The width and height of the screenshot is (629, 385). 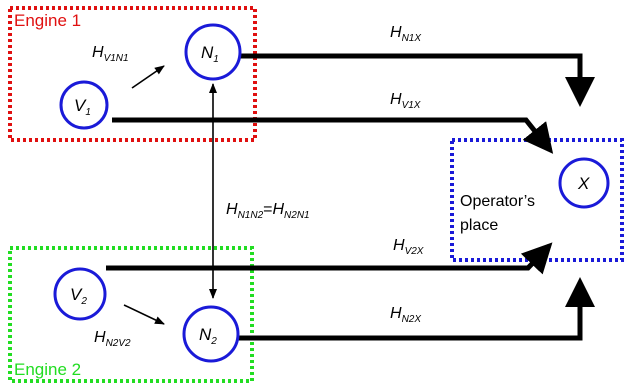 What do you see at coordinates (497, 201) in the screenshot?
I see `operator-place-label-line1: Operator’s` at bounding box center [497, 201].